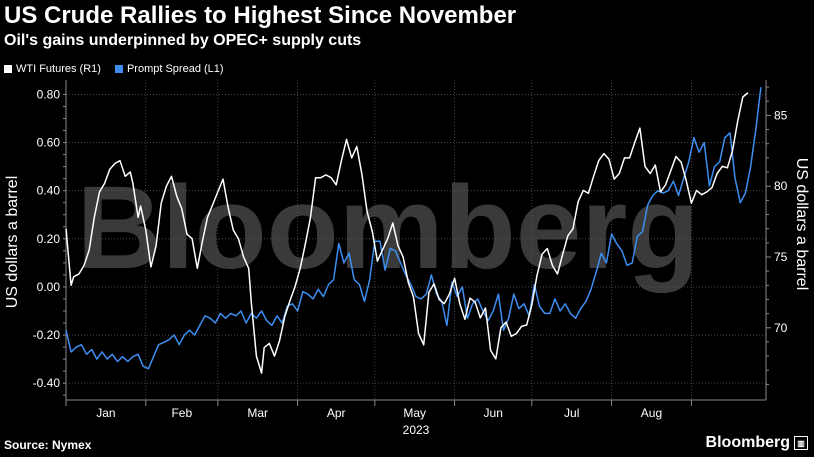  I want to click on legend-label-spread: Prompt Spread (L1), so click(175, 69).